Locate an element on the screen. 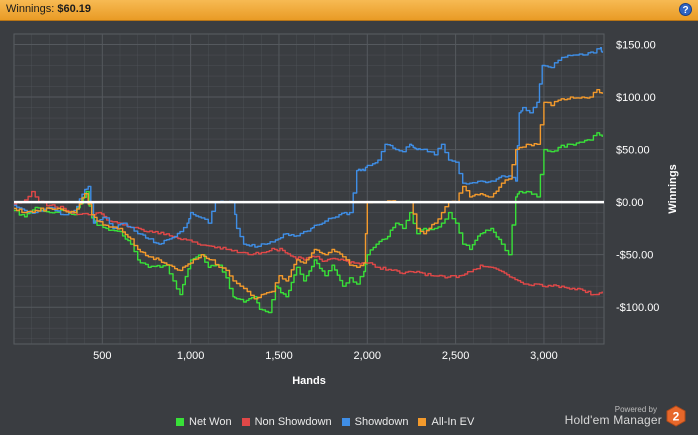 Image resolution: width=698 pixels, height=435 pixels. winnings-label: Winnings: is located at coordinates (30, 9).